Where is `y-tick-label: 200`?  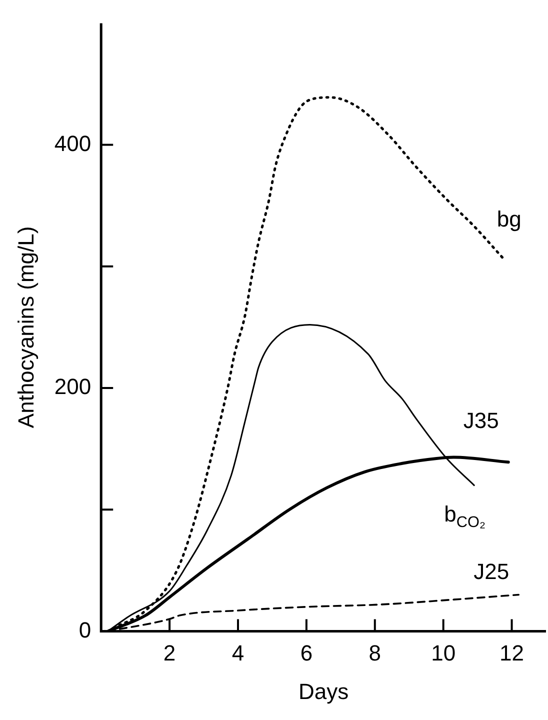 y-tick-label: 200 is located at coordinates (73, 387).